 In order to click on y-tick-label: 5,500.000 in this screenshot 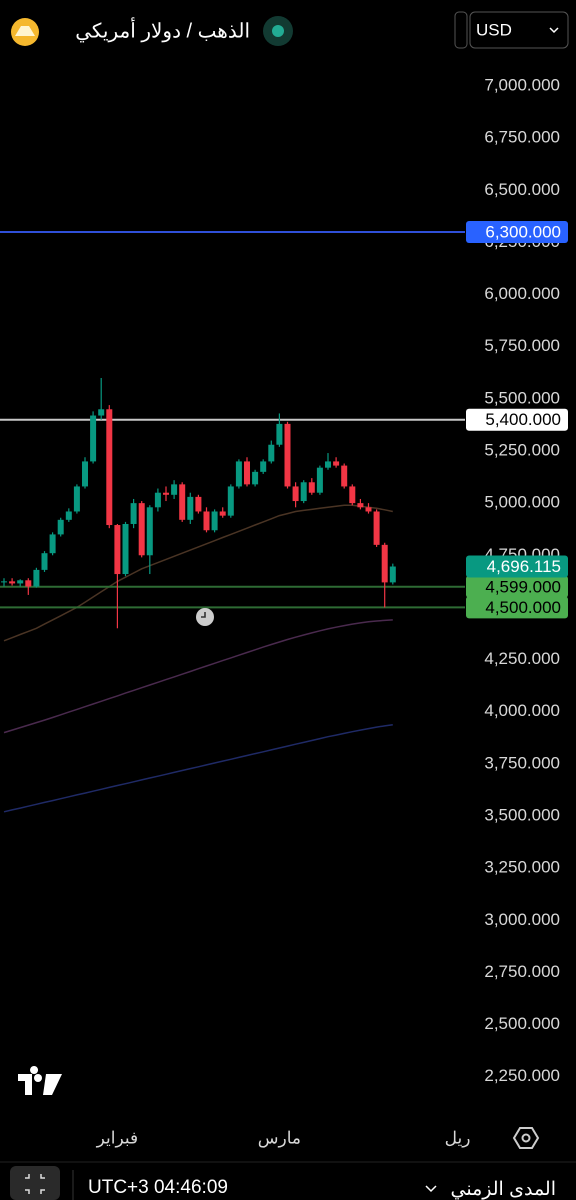, I will do `click(522, 397)`.